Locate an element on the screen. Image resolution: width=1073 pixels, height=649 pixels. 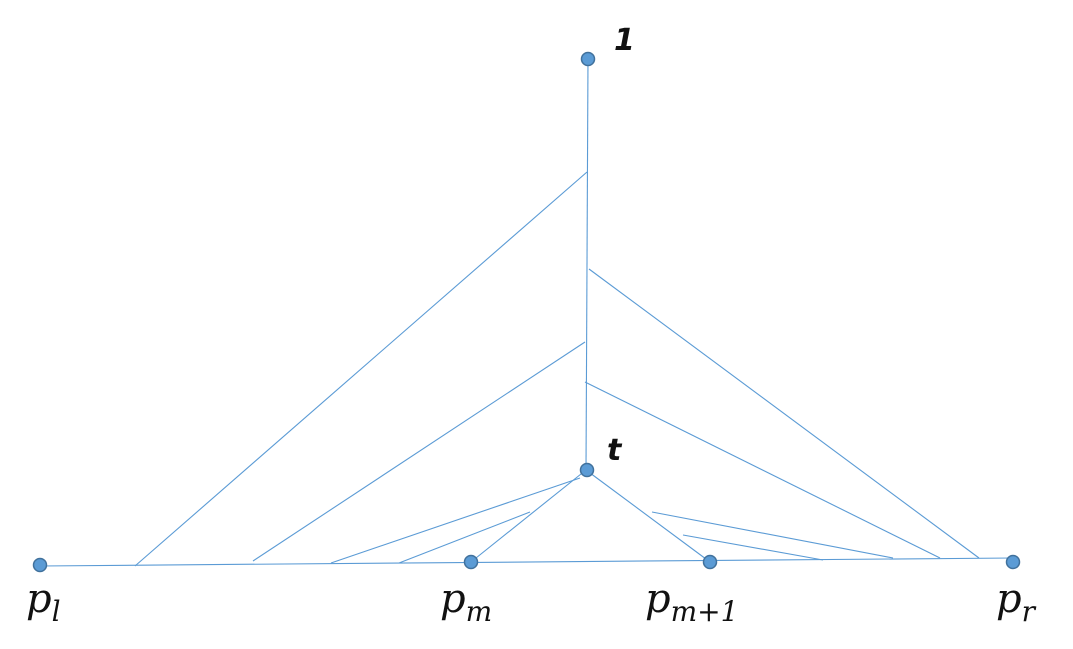
right-edge-middle is located at coordinates (762, 470).